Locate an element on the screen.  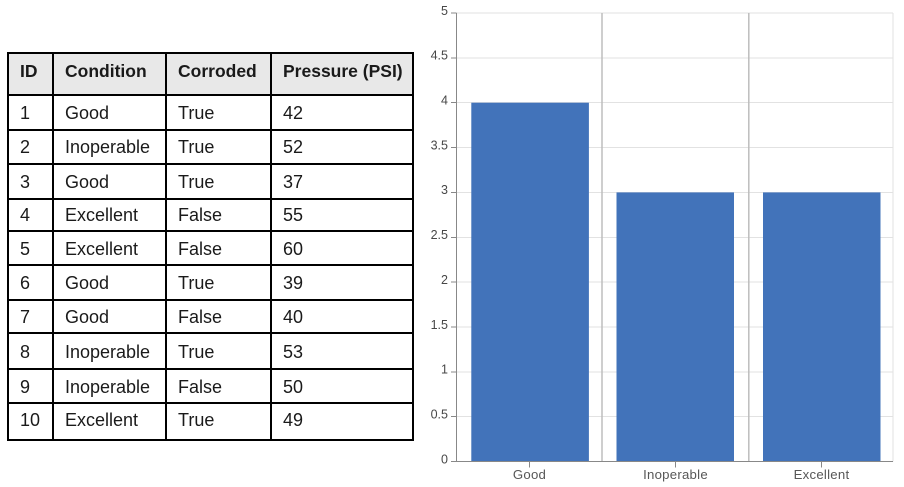
svg-text: 5 is located at coordinates (444, 11).